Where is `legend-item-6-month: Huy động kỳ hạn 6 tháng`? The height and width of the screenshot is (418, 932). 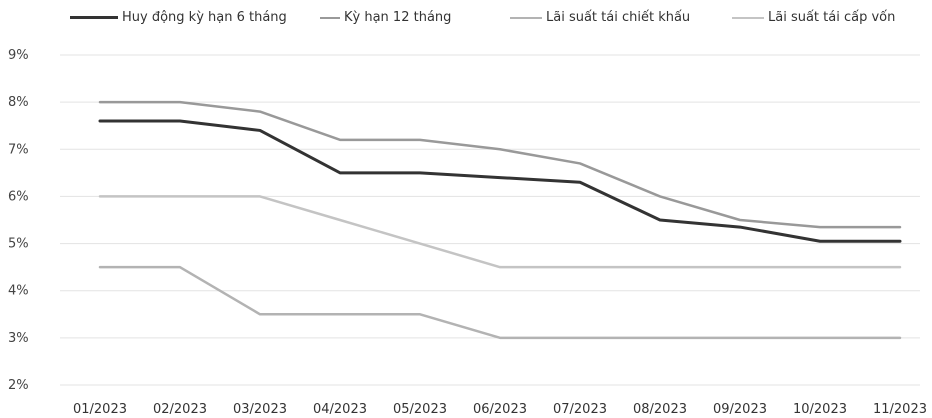
legend-item-6-month: Huy động kỳ hạn 6 tháng is located at coordinates (178, 17).